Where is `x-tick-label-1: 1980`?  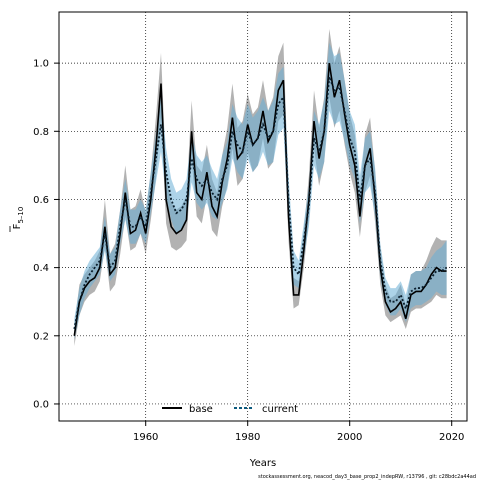 x-tick-label-1: 1980 is located at coordinates (247, 437).